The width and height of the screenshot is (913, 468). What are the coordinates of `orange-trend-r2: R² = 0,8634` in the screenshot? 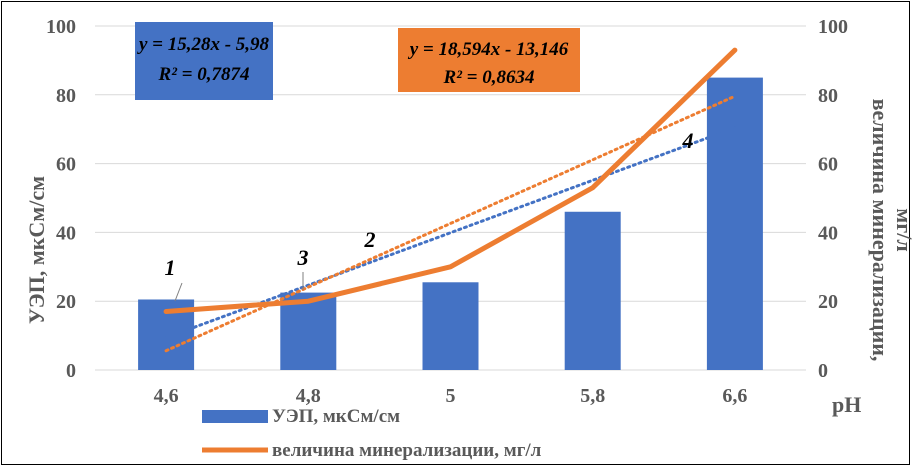 It's located at (489, 77).